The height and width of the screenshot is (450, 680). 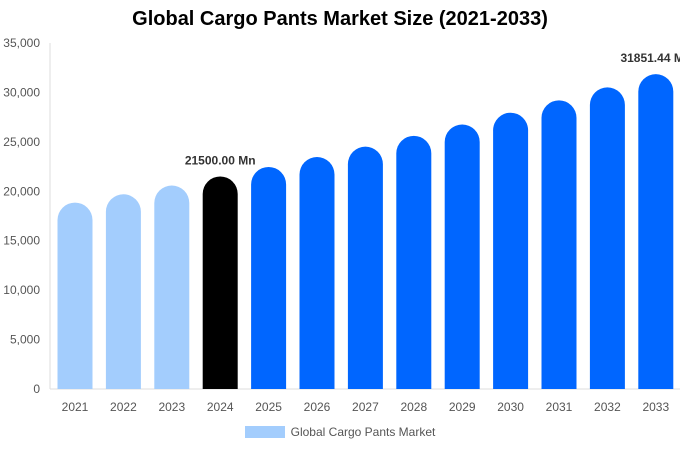 What do you see at coordinates (650, 58) in the screenshot?
I see `data-label: 31851.44 Mn` at bounding box center [650, 58].